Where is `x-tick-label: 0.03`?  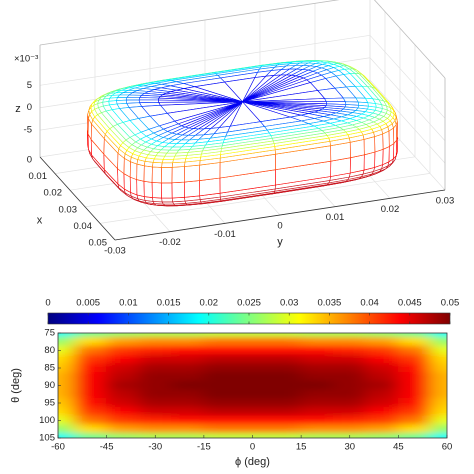
x-tick-label: 0.03 is located at coordinates (68, 209).